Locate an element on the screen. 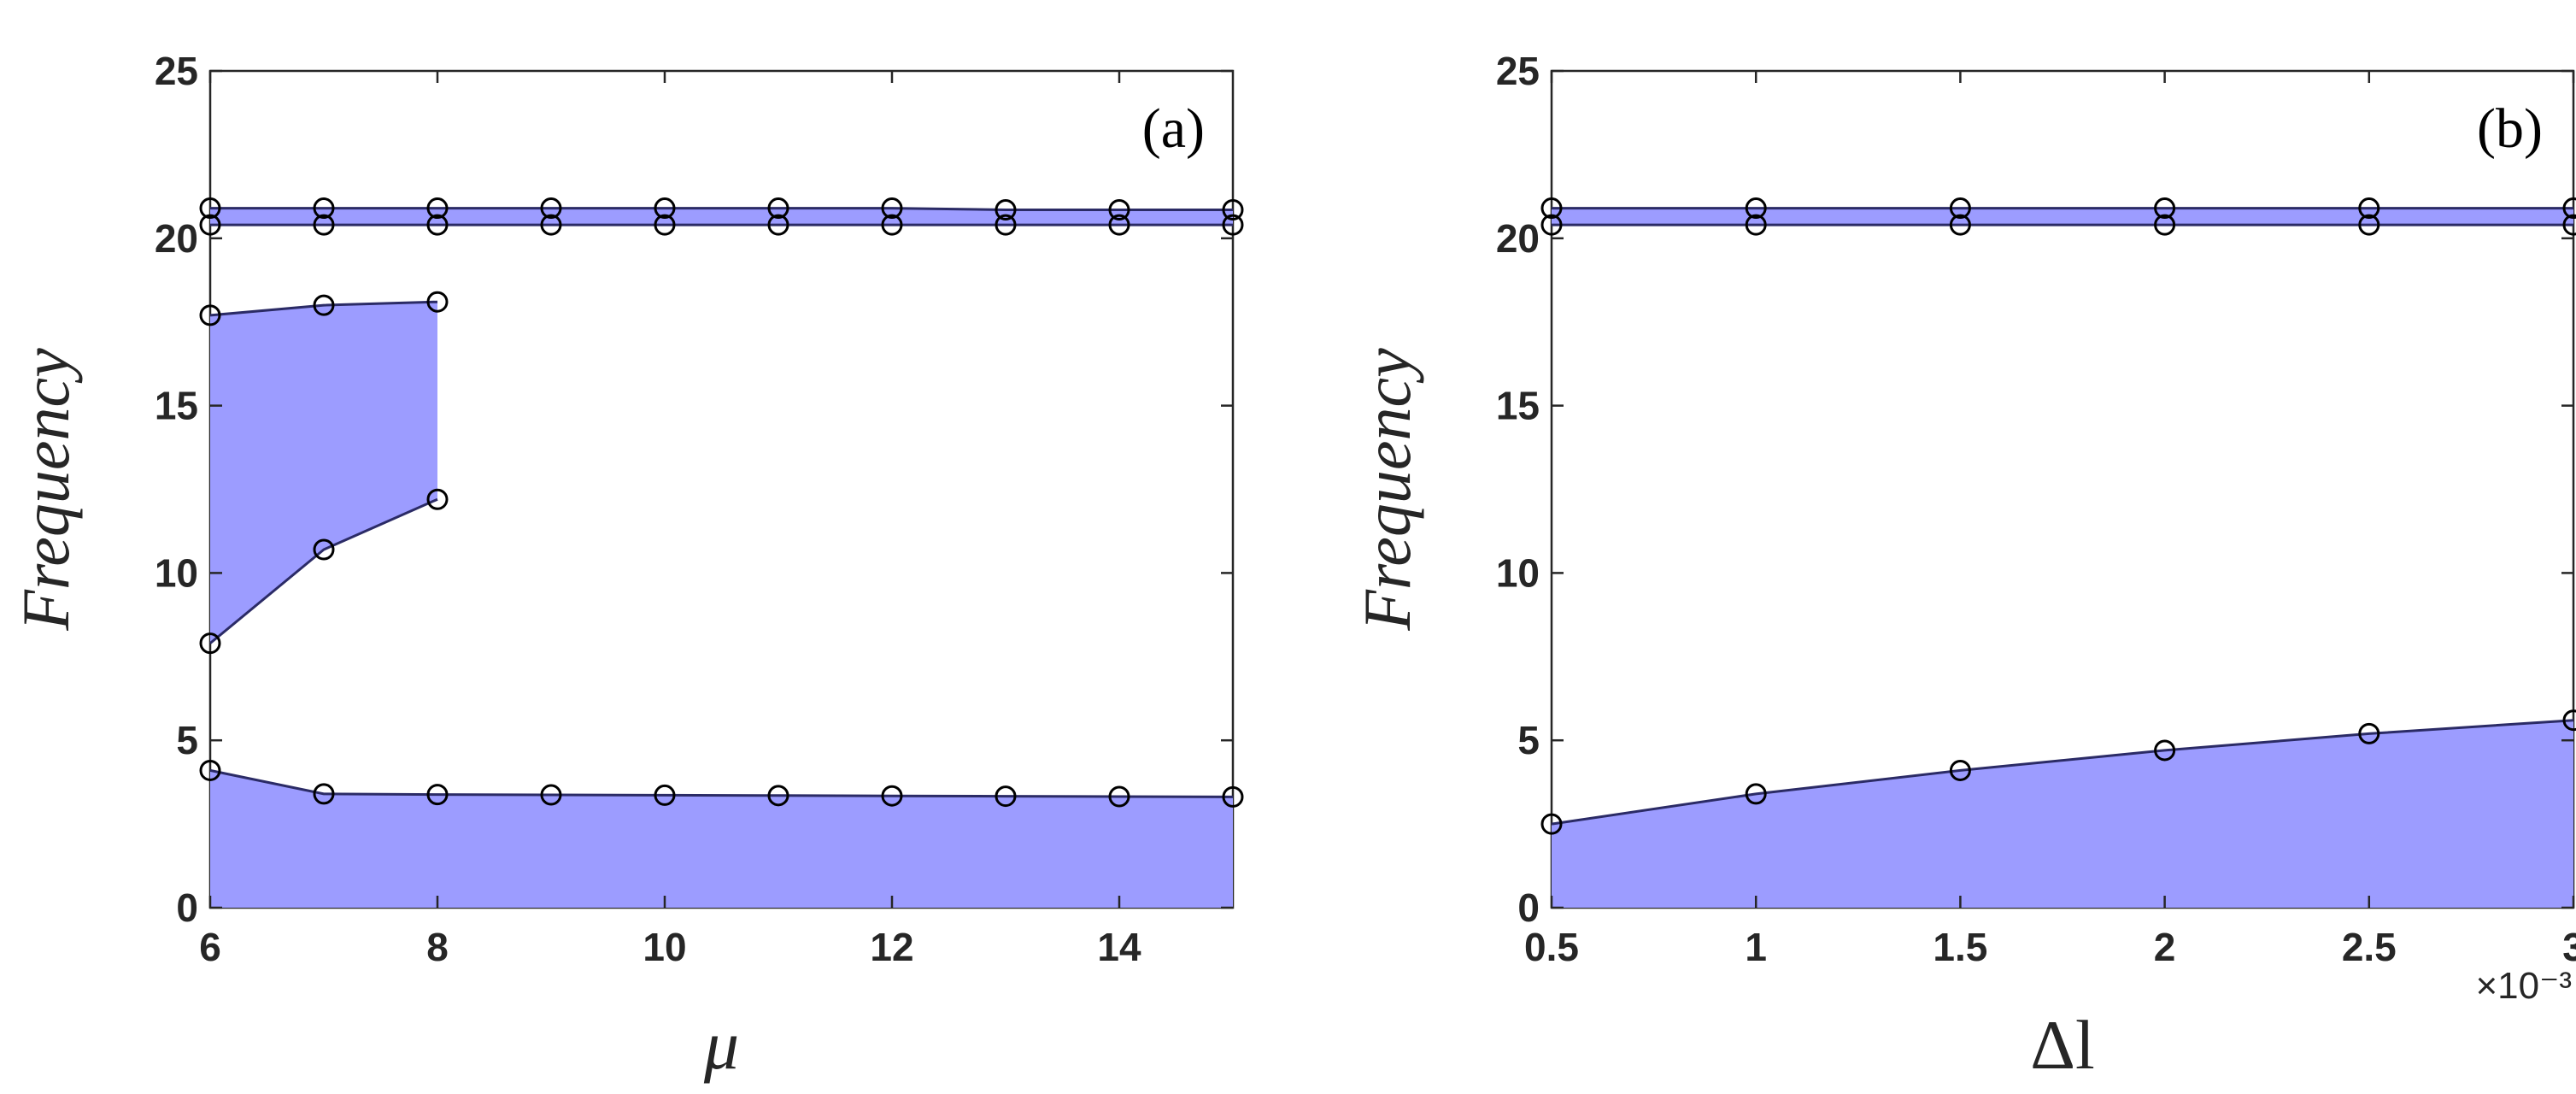 This screenshot has width=2576, height=1094. x-tick-label: 1 is located at coordinates (1756, 947).